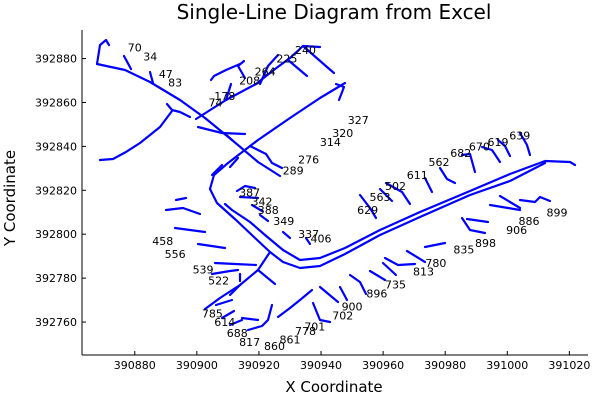  Describe the element at coordinates (289, 340) in the screenshot. I see `node-label: 861` at that location.